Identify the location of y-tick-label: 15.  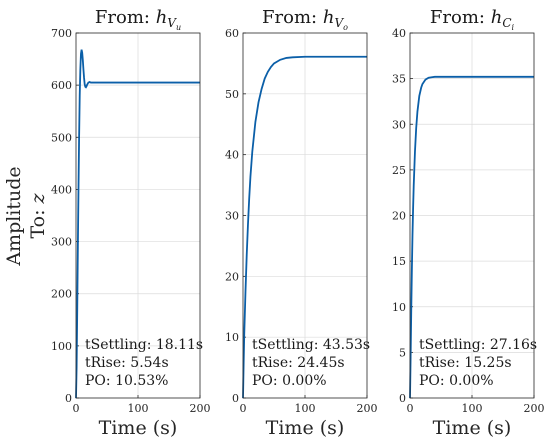
(399, 261).